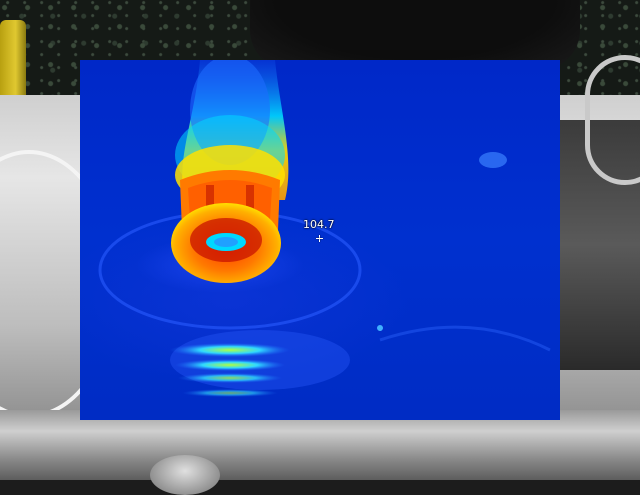 Image resolution: width=640 pixels, height=495 pixels. I want to click on stove-front-edge, so click(320, 445).